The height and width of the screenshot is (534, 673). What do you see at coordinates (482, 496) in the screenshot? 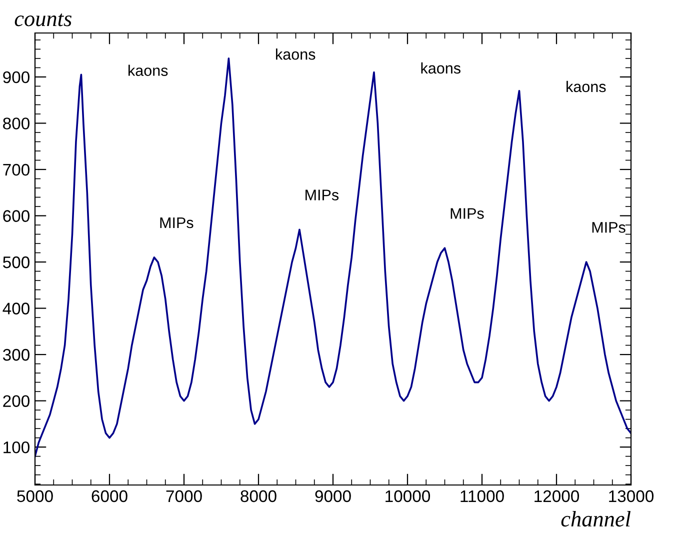
I see `x-tick-label: 11000` at bounding box center [482, 496].